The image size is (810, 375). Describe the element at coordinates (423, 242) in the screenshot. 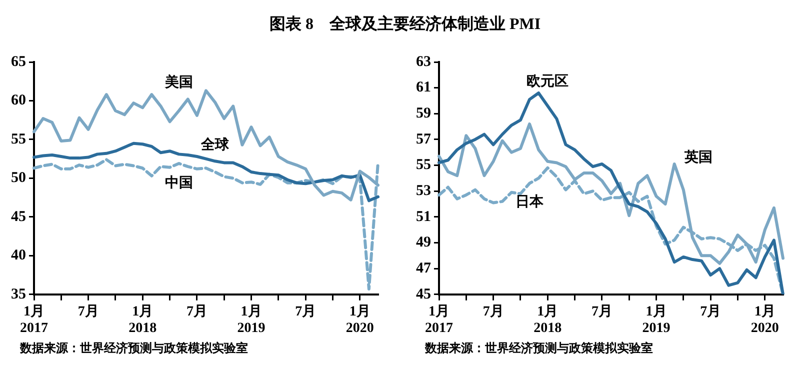

I see `y-tick-label: 49` at that location.